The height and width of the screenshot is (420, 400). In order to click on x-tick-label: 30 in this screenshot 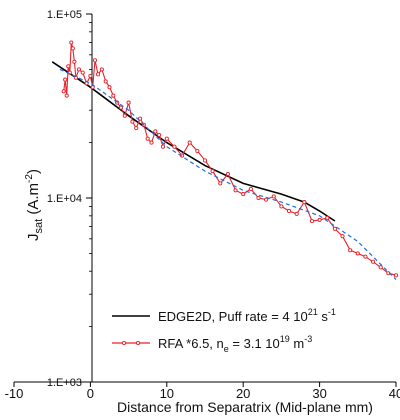, I will do `click(319, 393)`.